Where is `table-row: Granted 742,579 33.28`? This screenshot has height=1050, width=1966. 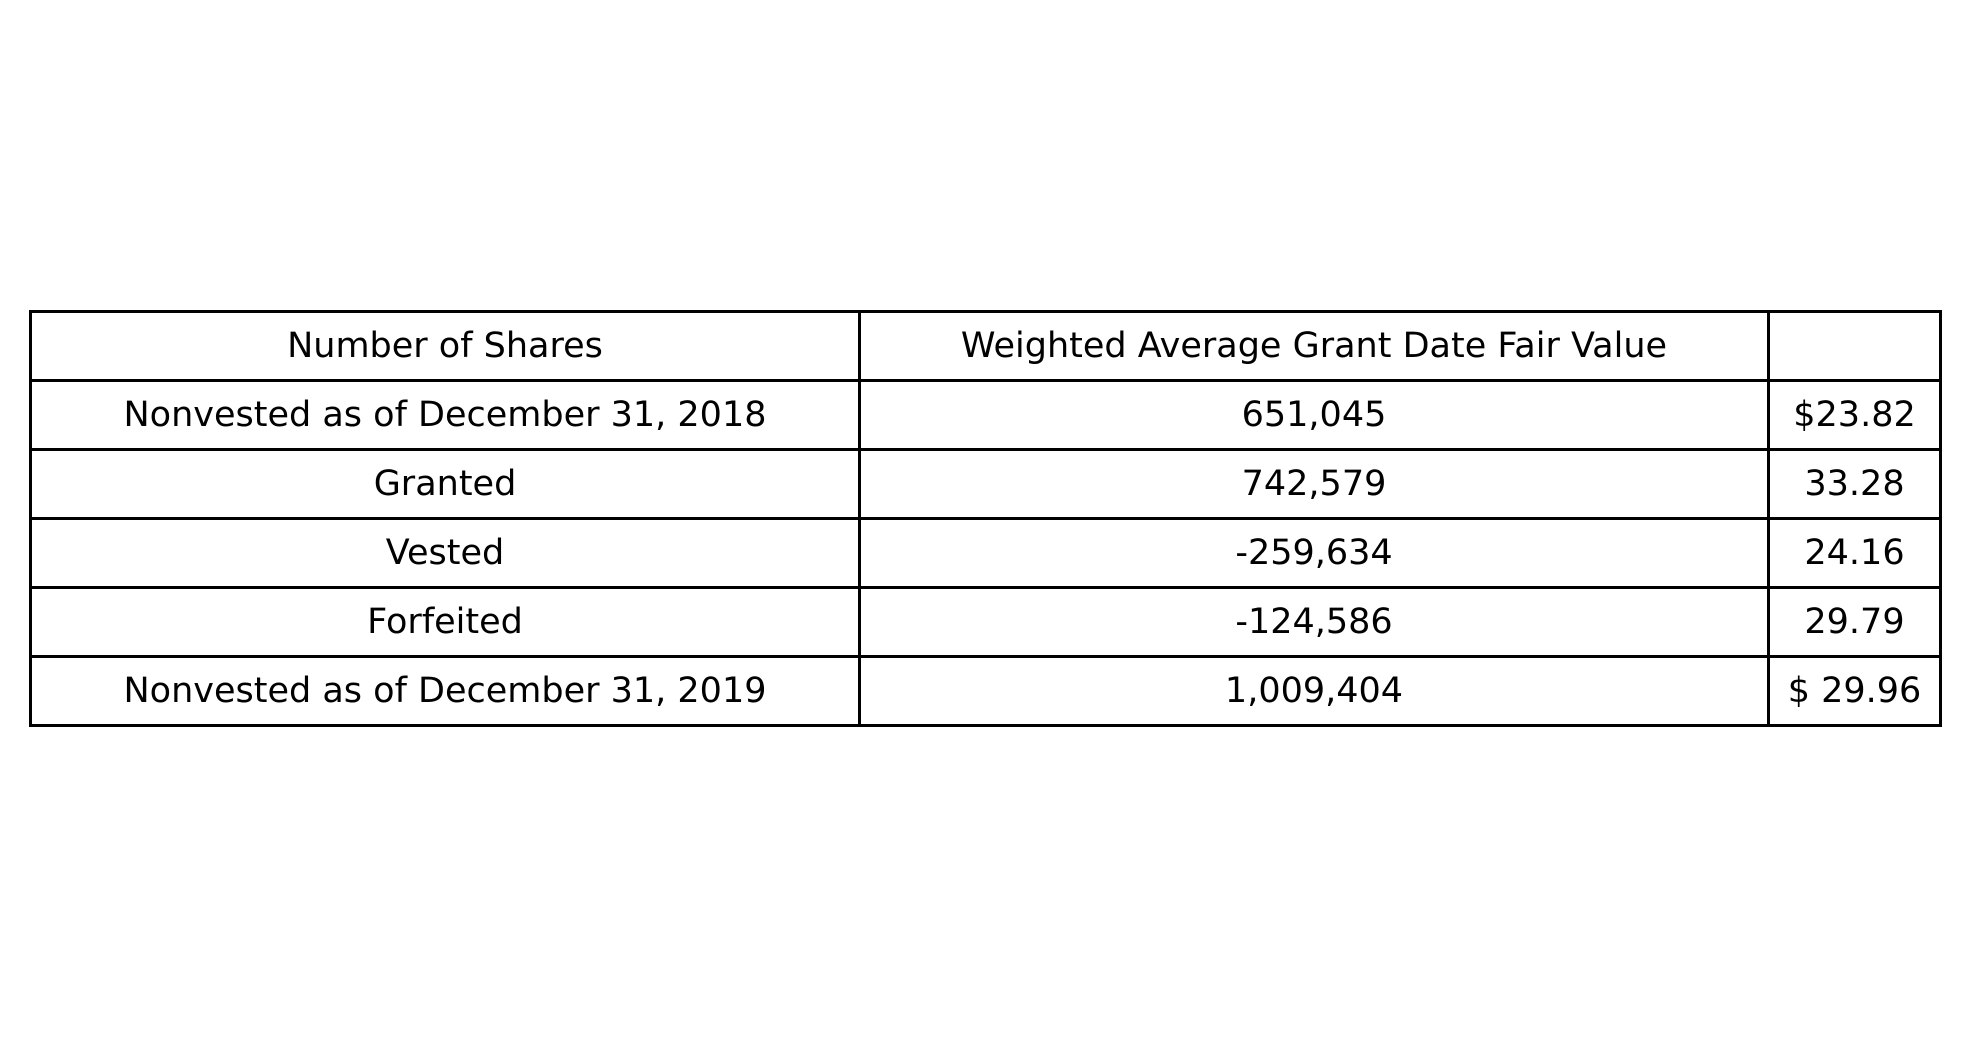 table-row: Granted 742,579 33.28 is located at coordinates (985, 484).